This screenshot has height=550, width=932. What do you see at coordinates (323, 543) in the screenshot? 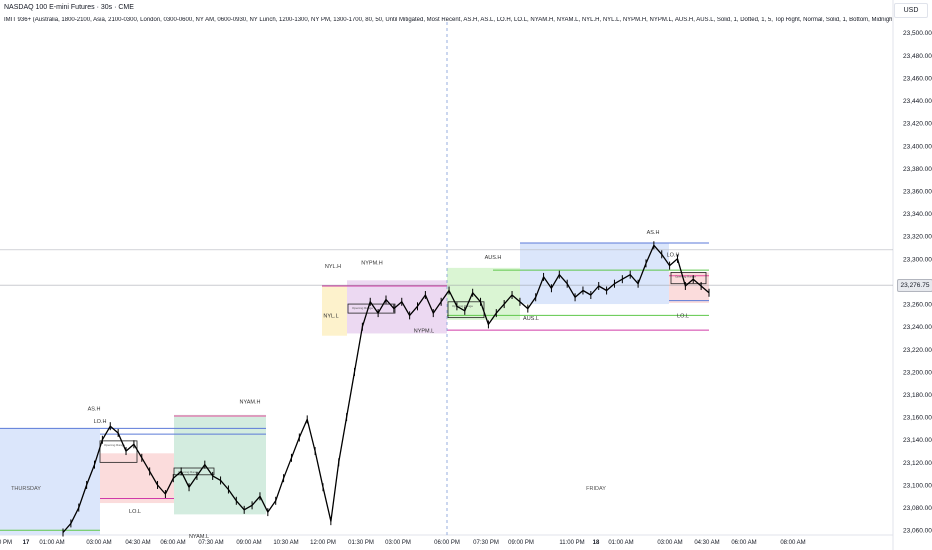
I see `x-tick-label: 12:00 PM` at bounding box center [323, 543].